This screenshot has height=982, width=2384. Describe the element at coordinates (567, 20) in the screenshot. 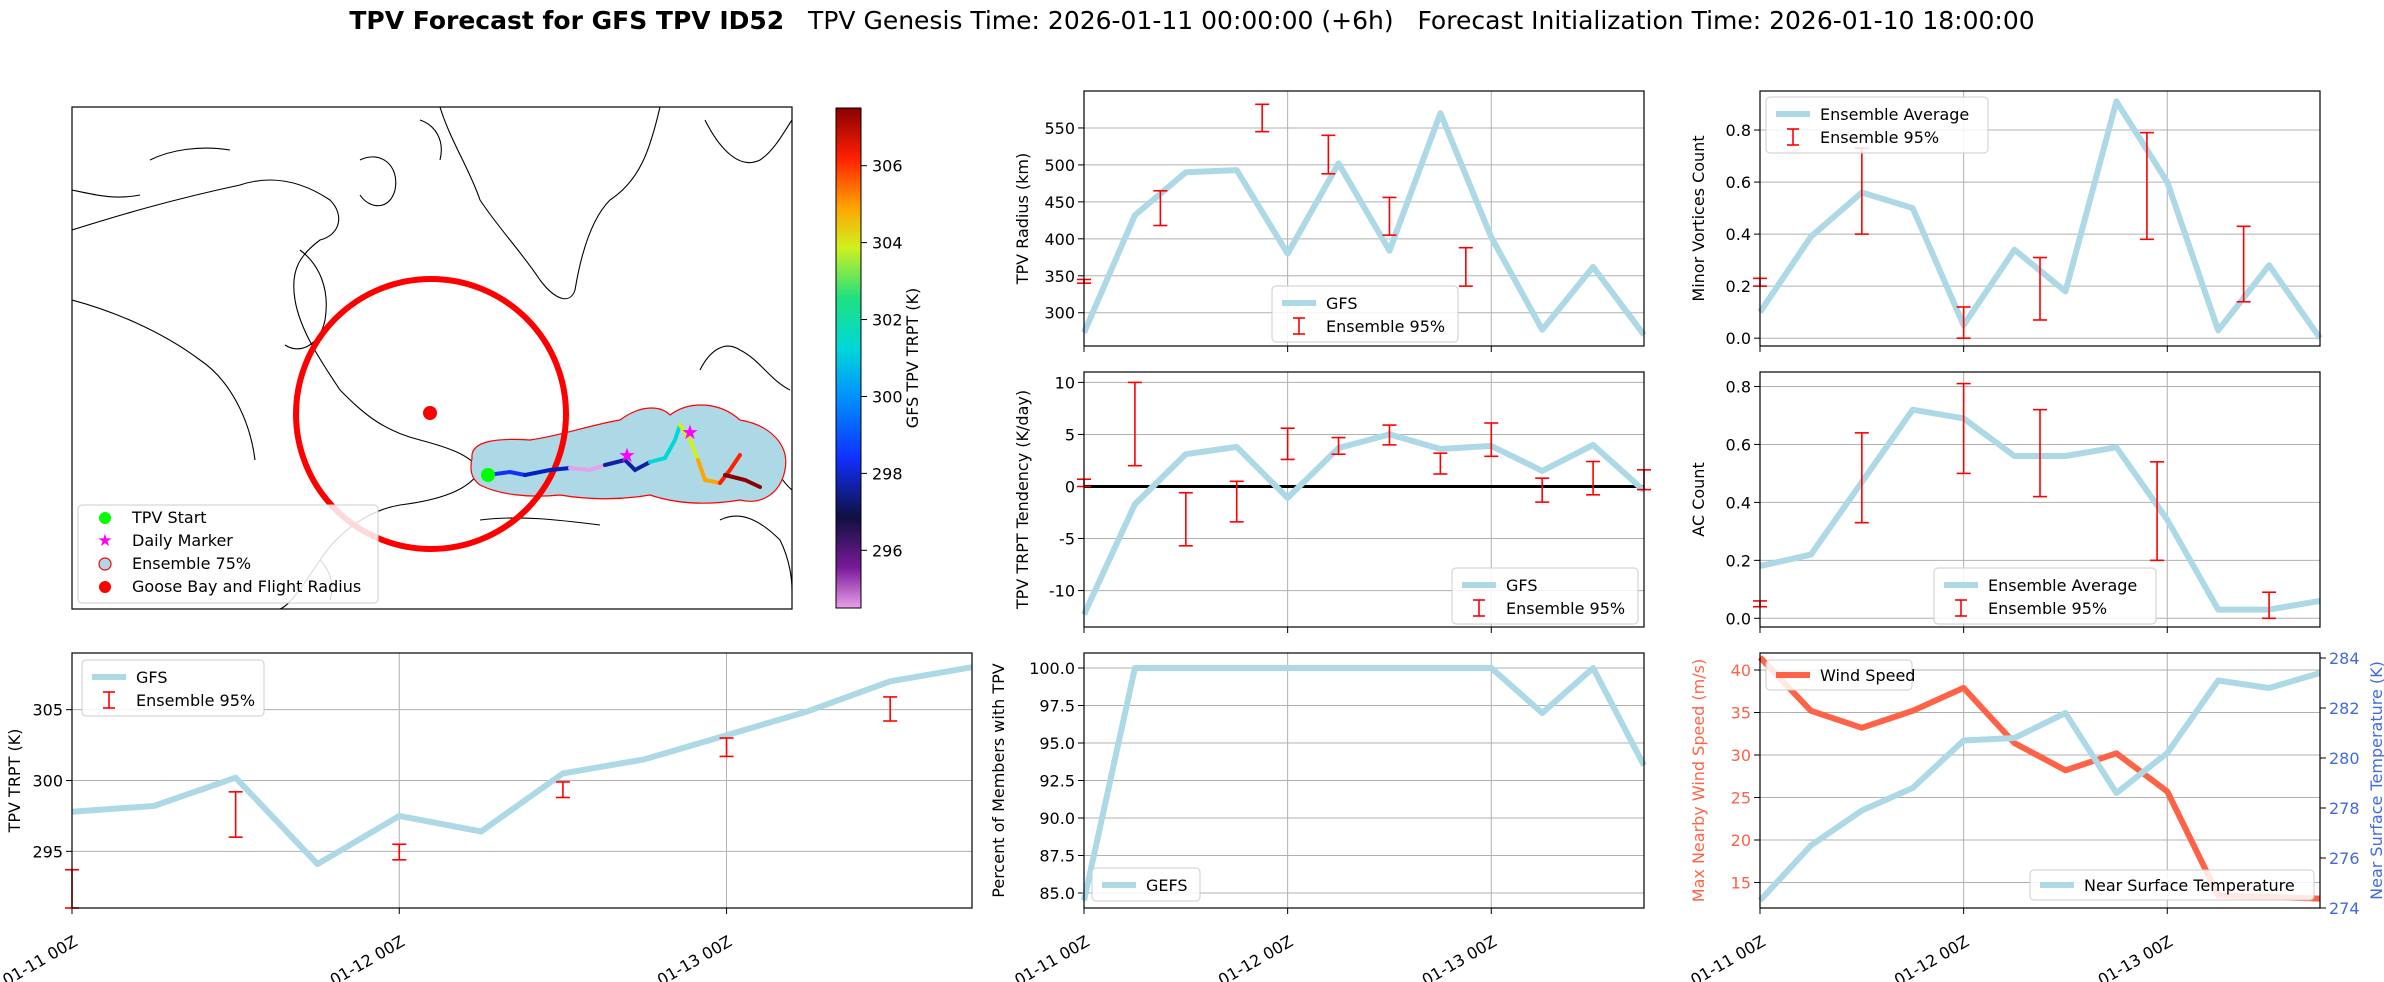

I see `title-bold: TPV Forecast for GFS TPV ID52` at that location.